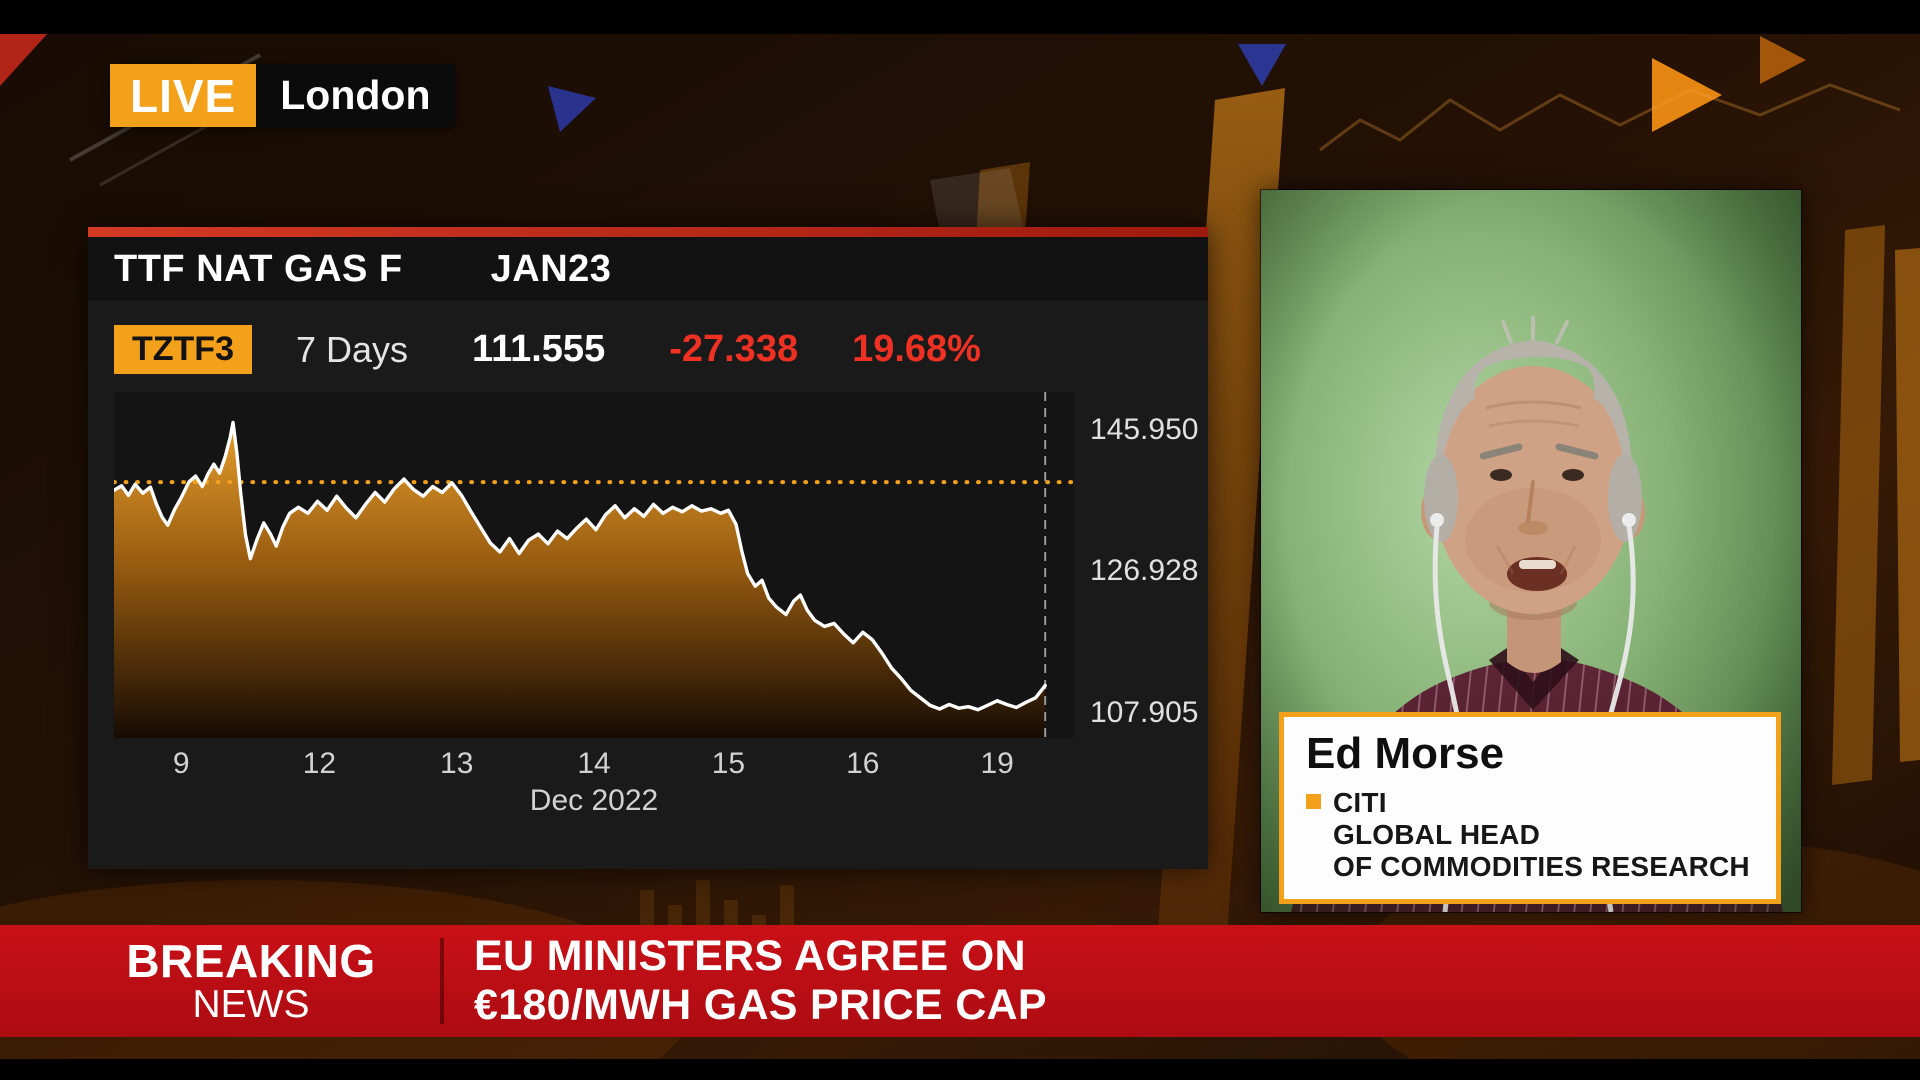 Image resolution: width=1920 pixels, height=1080 pixels. I want to click on panel-accent-strip, so click(648, 232).